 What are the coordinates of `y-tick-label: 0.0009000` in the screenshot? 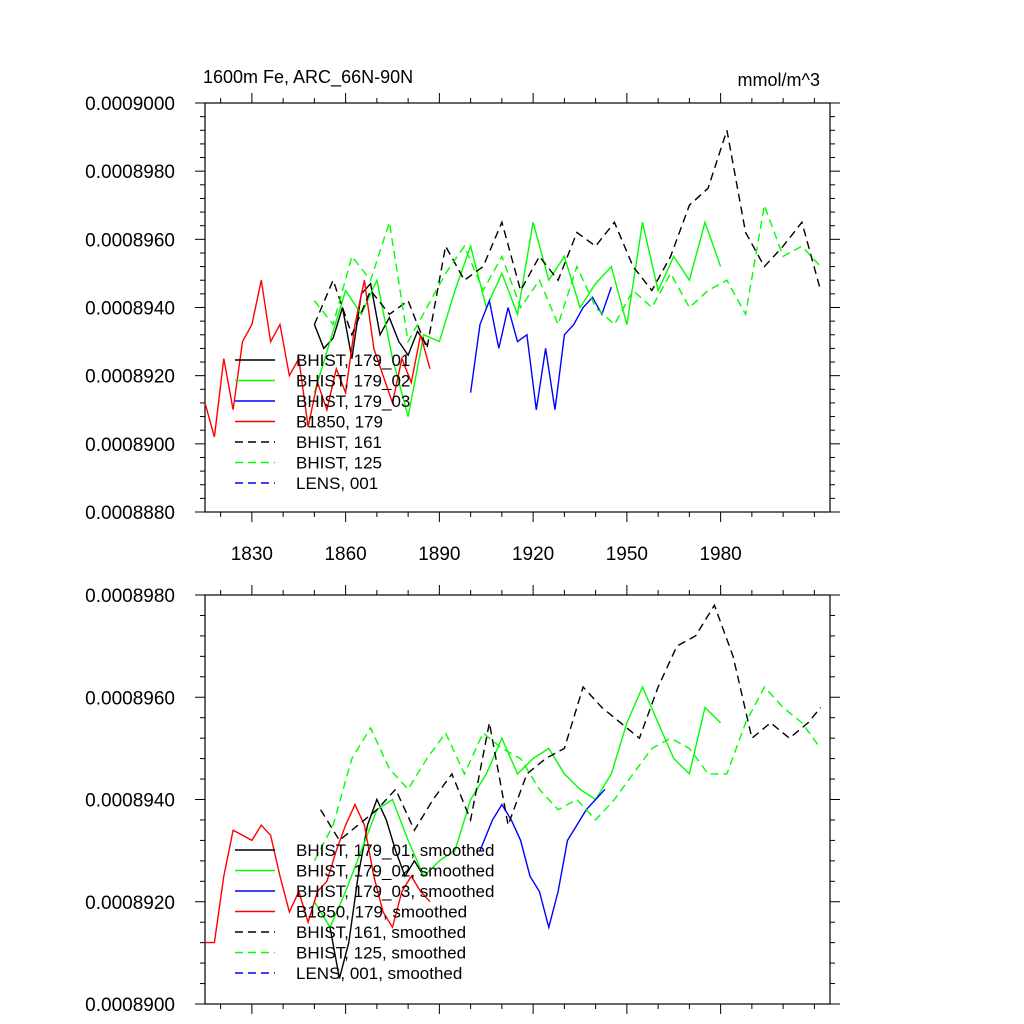 It's located at (130, 104).